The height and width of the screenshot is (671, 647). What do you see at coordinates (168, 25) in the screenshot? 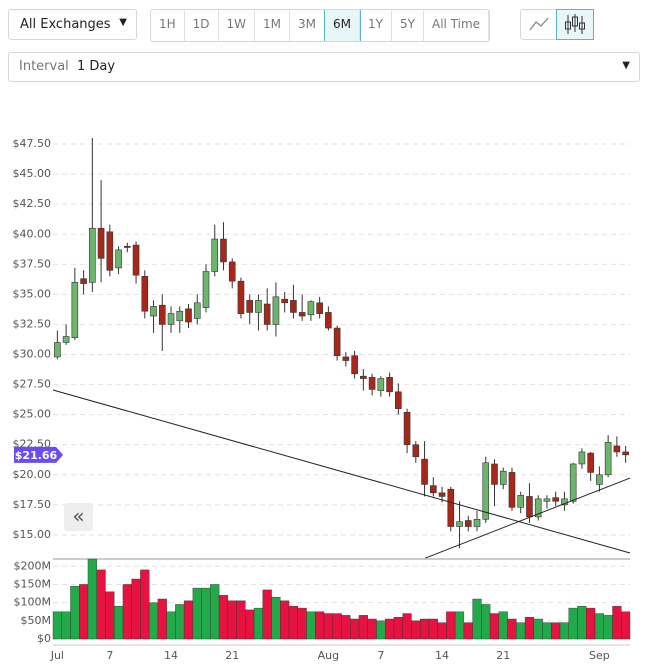
I see `range-button: 1H` at bounding box center [168, 25].